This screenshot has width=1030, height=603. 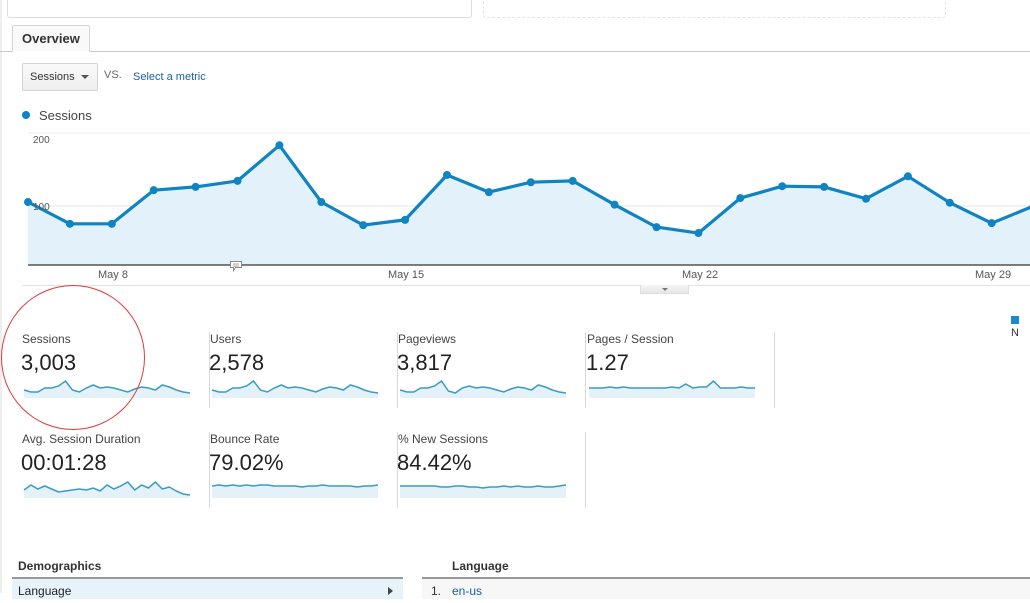 I want to click on x-tick-may-22: May 22, so click(x=700, y=275).